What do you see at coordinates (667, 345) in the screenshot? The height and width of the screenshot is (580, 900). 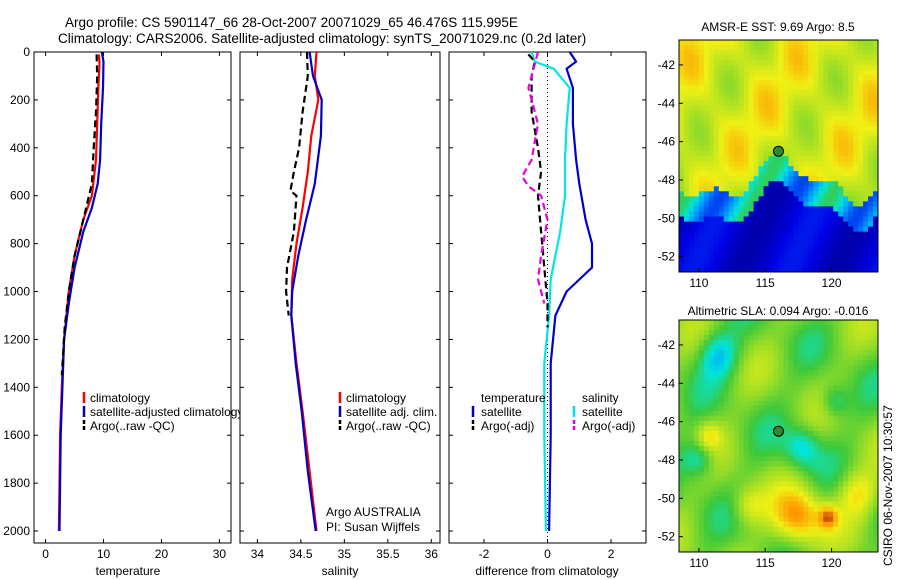 I see `y-tick-label: -42` at bounding box center [667, 345].